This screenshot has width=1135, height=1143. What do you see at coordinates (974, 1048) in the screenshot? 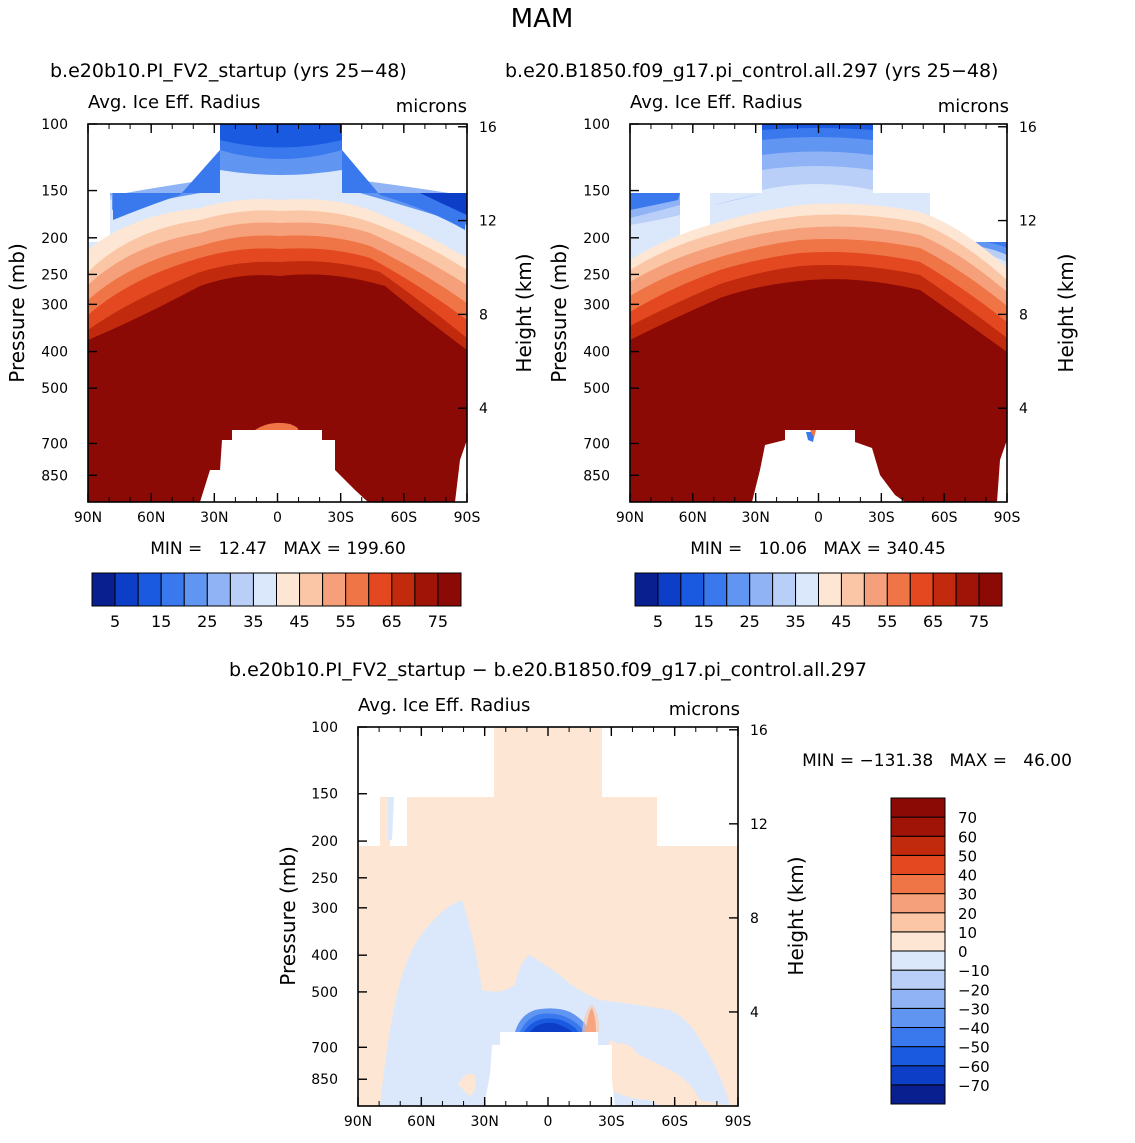
I see `colorbar-label: −50` at bounding box center [974, 1048].